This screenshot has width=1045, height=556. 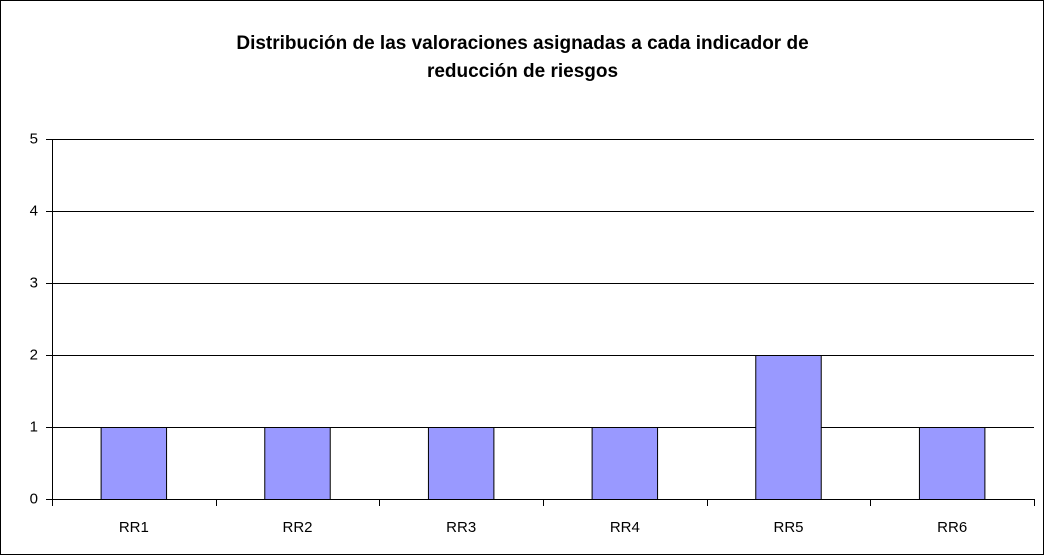 What do you see at coordinates (952, 527) in the screenshot?
I see `x-tick-label: RR6` at bounding box center [952, 527].